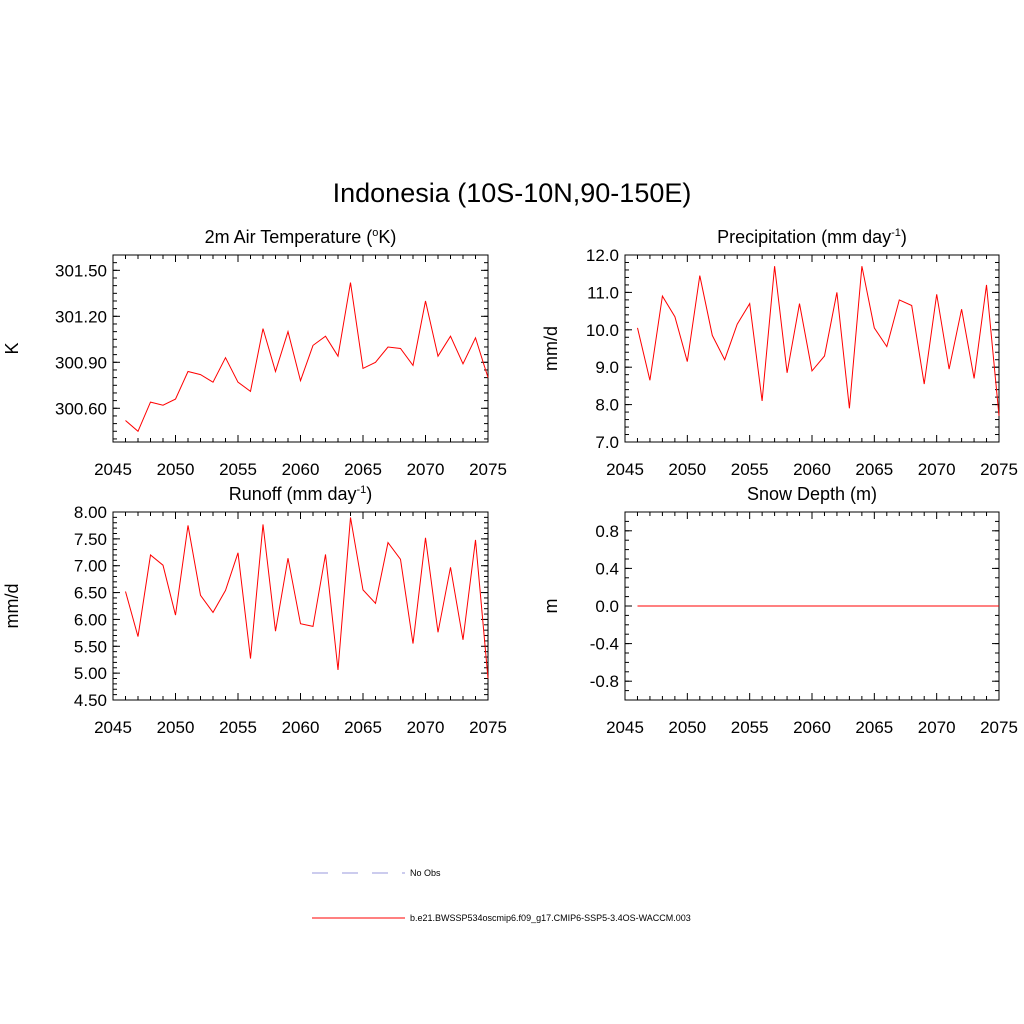 The height and width of the screenshot is (1024, 1024). Describe the element at coordinates (426, 469) in the screenshot. I see `temperature-x-tick-label: 2070` at that location.